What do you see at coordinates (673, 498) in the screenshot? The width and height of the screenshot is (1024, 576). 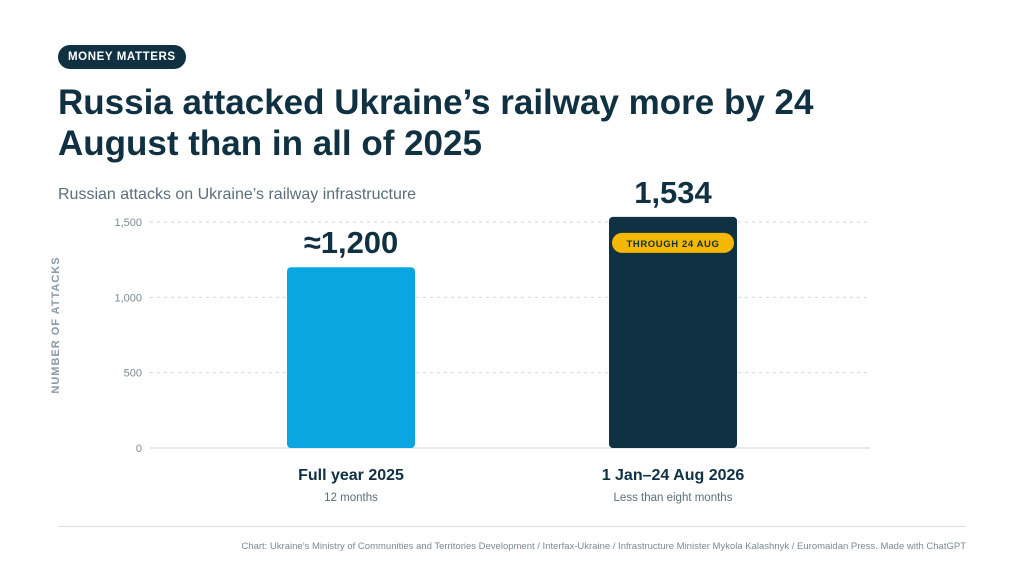 I see `category-sublabel: Less than eight months` at bounding box center [673, 498].